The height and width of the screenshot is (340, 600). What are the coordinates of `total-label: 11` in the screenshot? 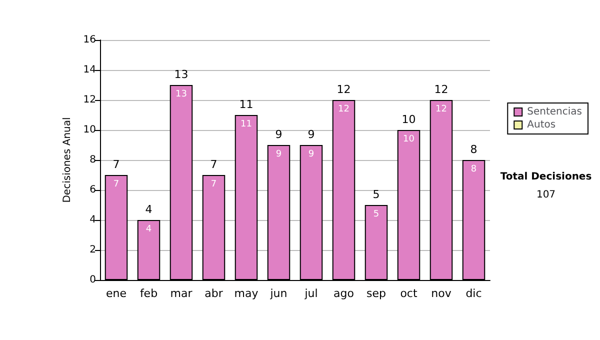 It's located at (246, 104).